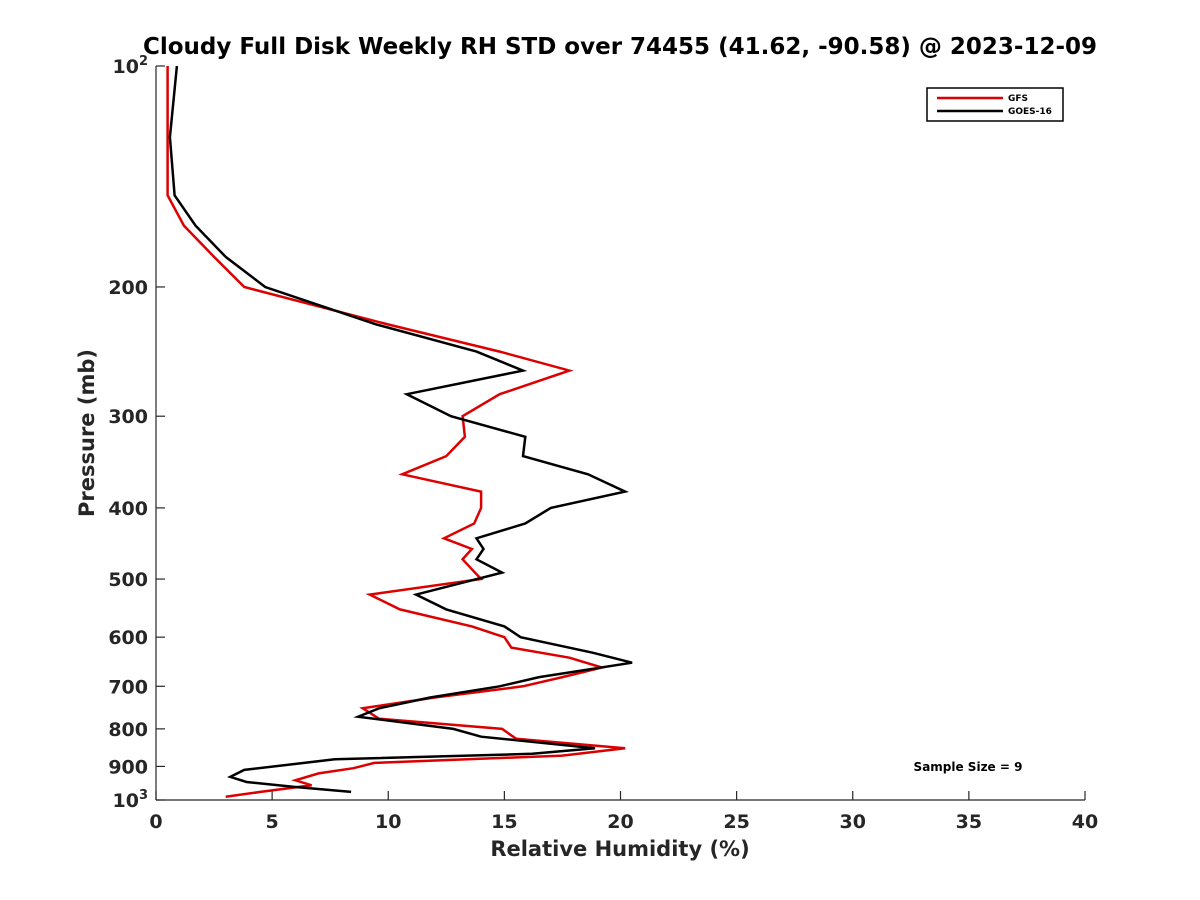 This screenshot has width=1200, height=900. I want to click on x-tick-label: 25, so click(736, 822).